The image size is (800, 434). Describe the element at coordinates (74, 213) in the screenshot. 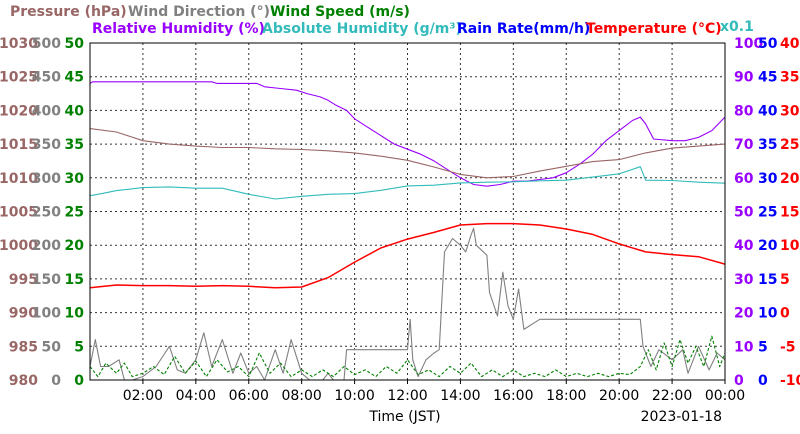

I see `y-tick-label-wind_speed: 25` at that location.